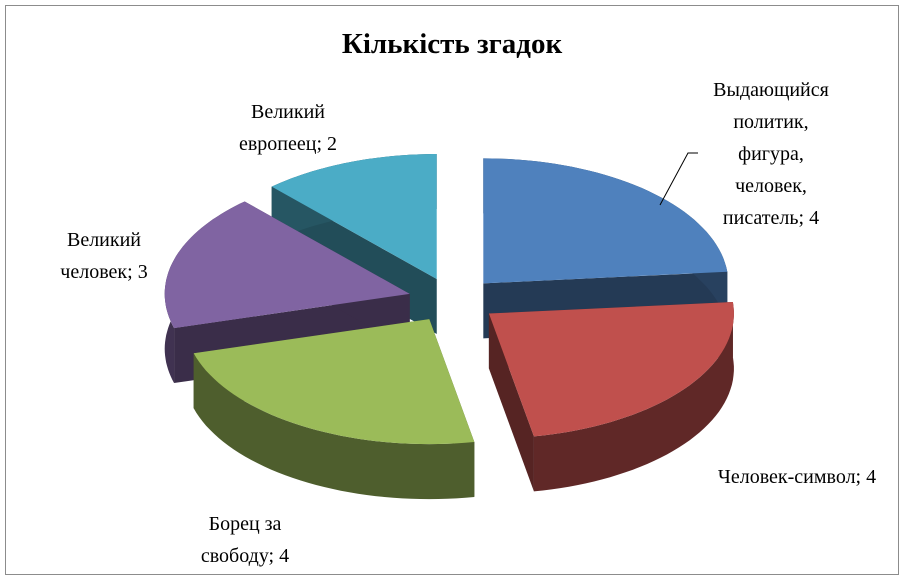 Image resolution: width=904 pixels, height=580 pixels. I want to click on data-label: Борец за свободу; 4, so click(245, 540).